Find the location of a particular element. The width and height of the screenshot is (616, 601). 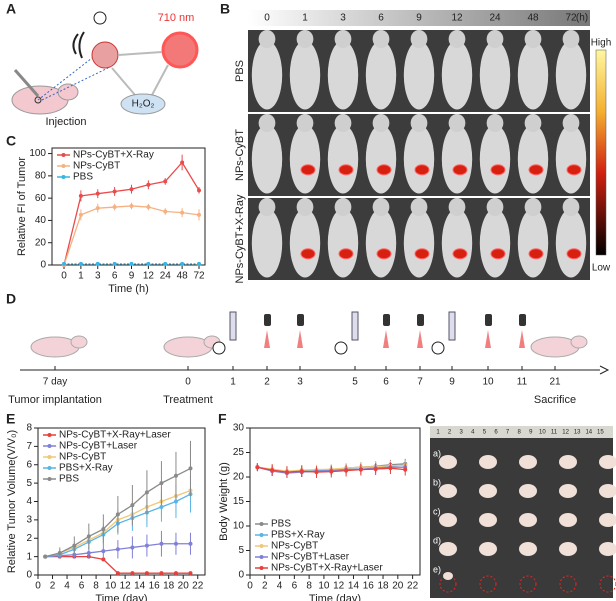

panel-letter: F is located at coordinates (222, 419).